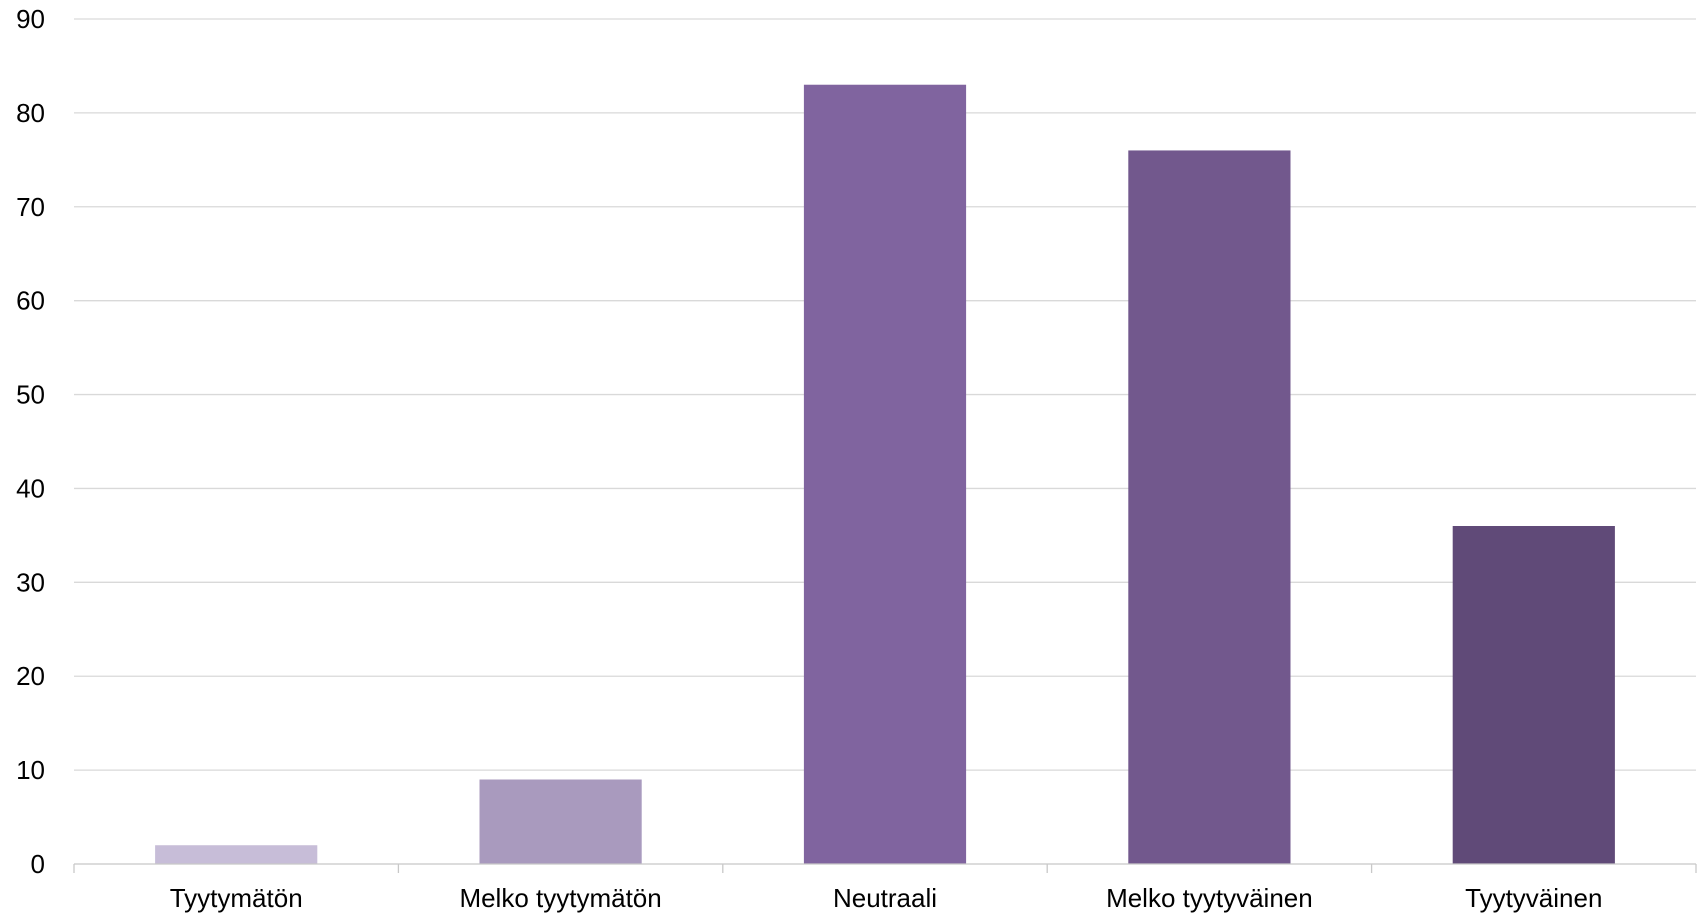 The width and height of the screenshot is (1702, 918). What do you see at coordinates (30, 488) in the screenshot?
I see `y-tick-label: 40` at bounding box center [30, 488].